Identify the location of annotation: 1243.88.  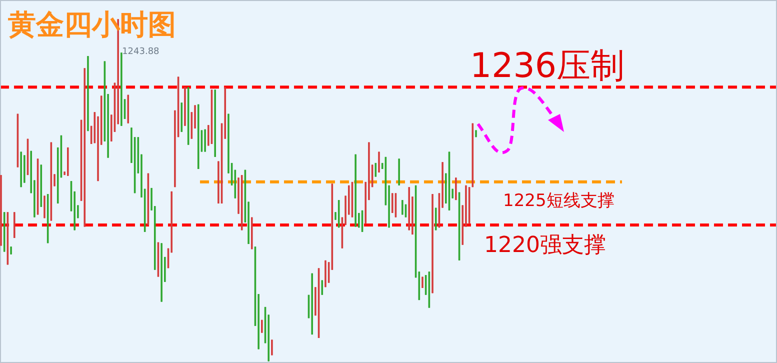
(141, 52).